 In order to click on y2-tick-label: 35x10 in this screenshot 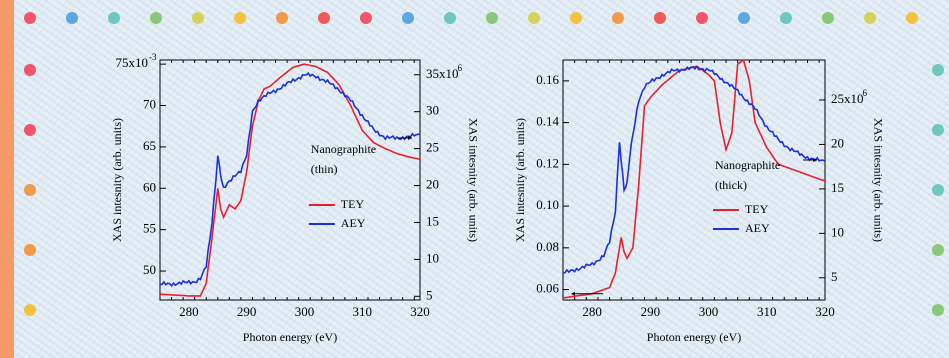, I will do `click(442, 73)`.